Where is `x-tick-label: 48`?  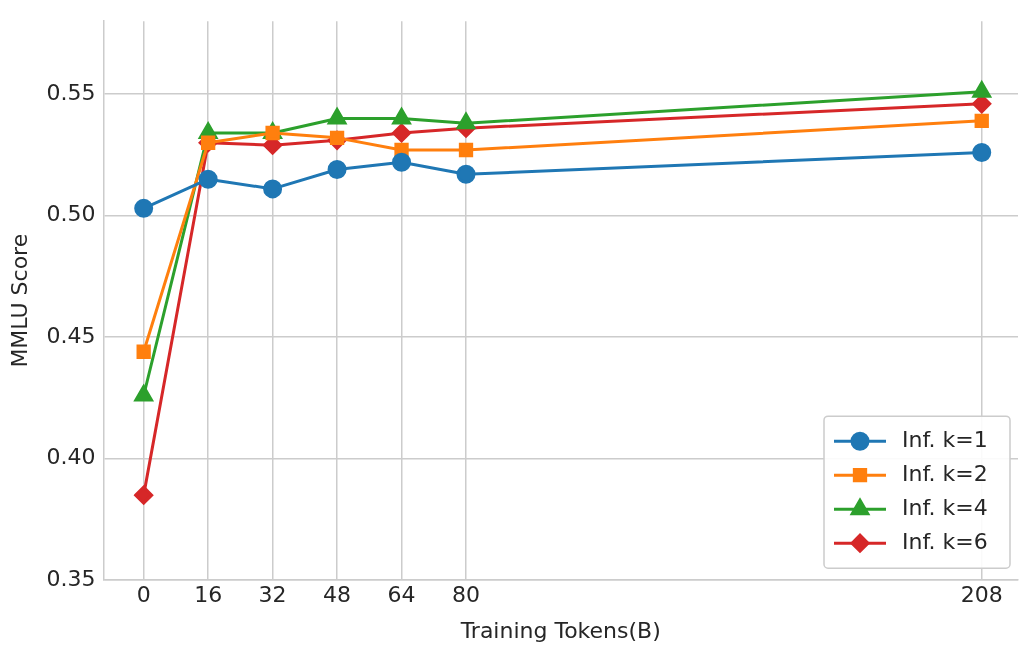 x-tick-label: 48 is located at coordinates (337, 595).